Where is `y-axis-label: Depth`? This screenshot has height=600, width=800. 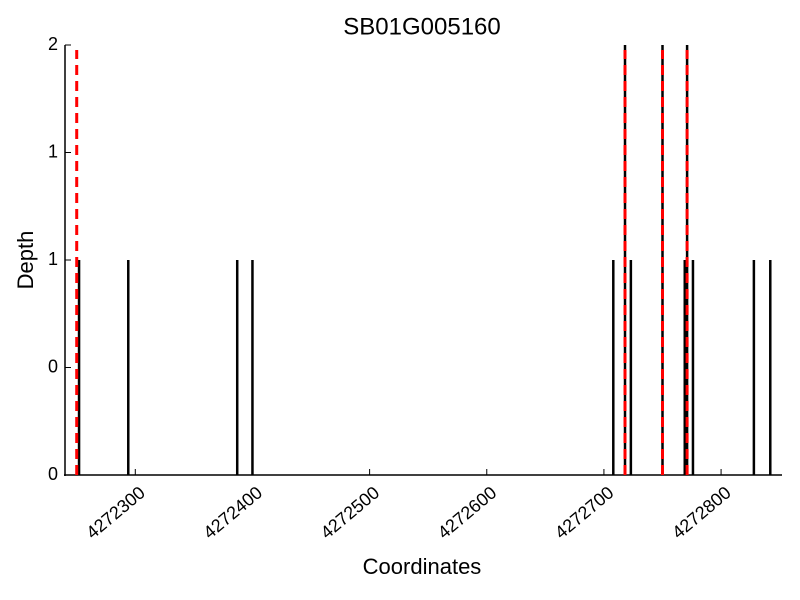
y-axis-label: Depth is located at coordinates (25, 260).